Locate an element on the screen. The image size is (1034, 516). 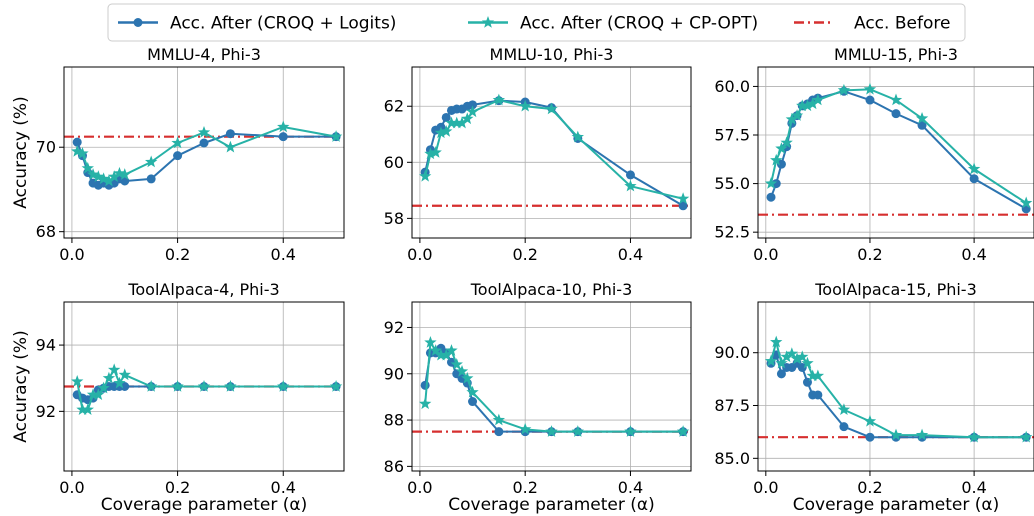
x-tick-label: 0.4 is located at coordinates (283, 487).